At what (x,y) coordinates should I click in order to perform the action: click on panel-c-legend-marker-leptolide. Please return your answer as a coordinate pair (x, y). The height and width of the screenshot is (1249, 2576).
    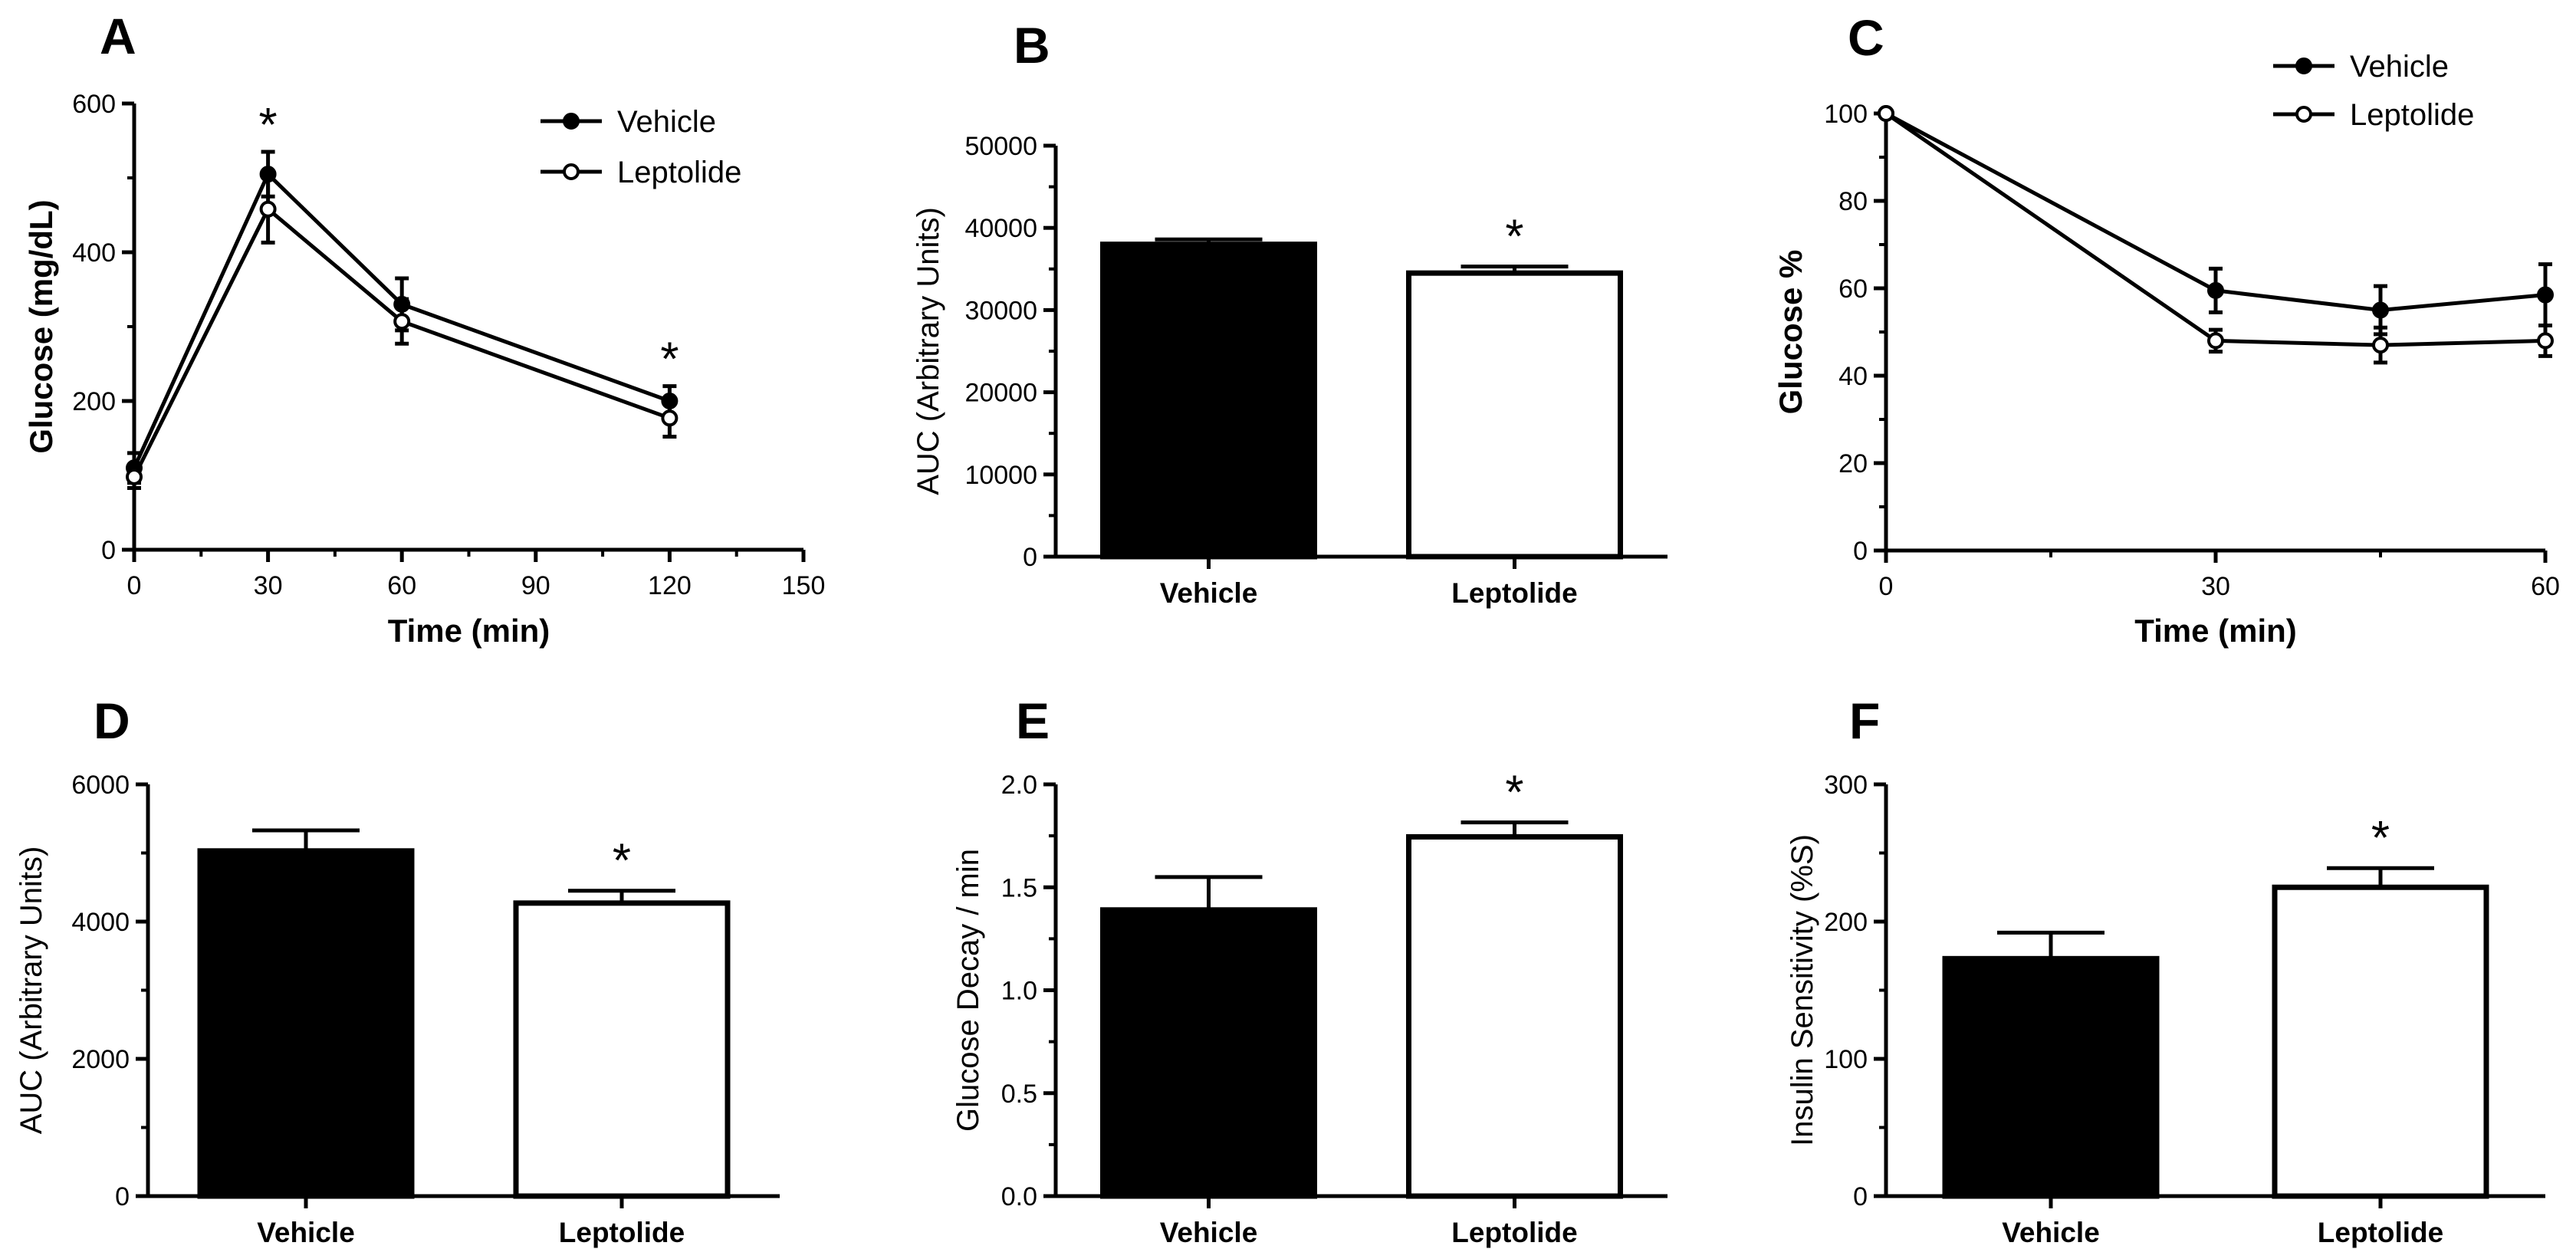
    Looking at the image, I should click on (2304, 114).